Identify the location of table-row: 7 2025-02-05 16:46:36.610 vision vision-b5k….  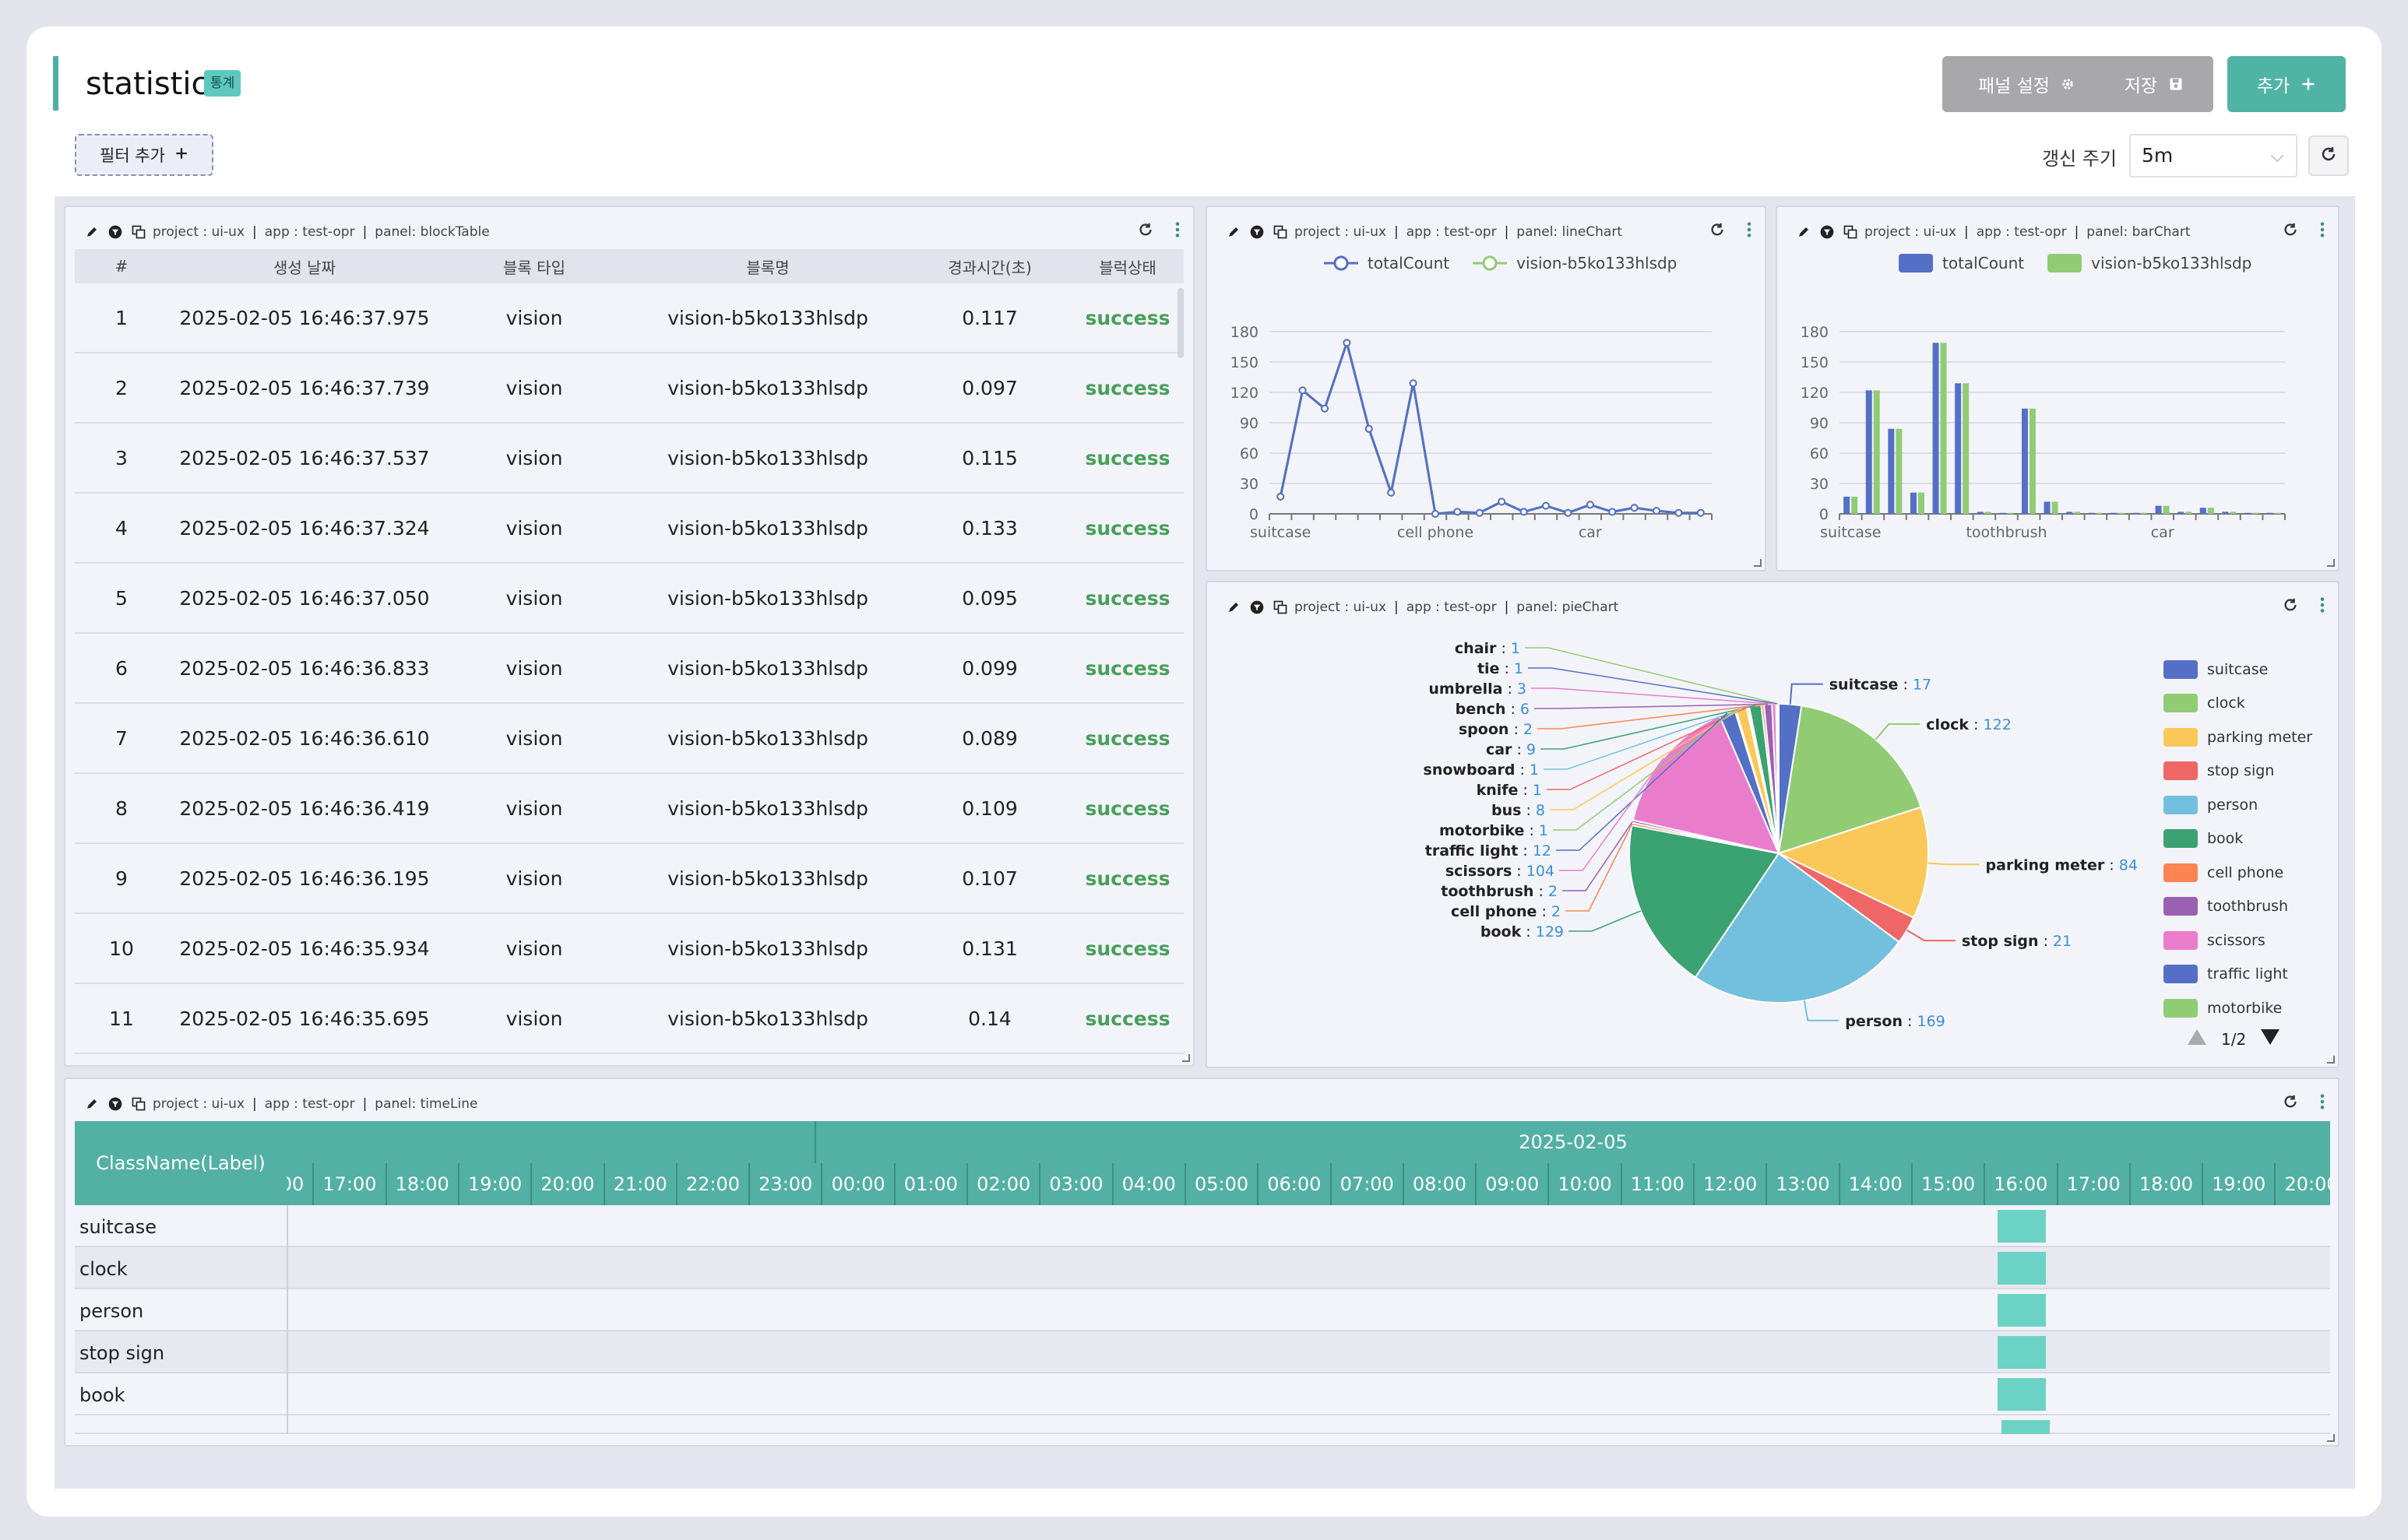
(629, 739).